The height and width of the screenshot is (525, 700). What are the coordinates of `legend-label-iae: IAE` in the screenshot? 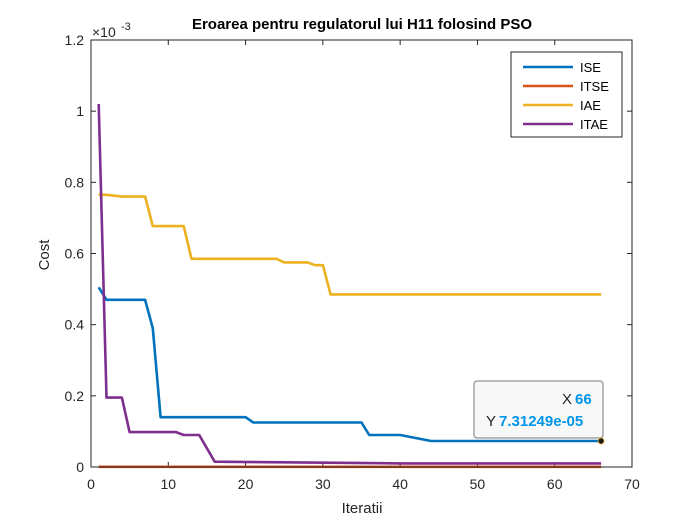 It's located at (590, 105).